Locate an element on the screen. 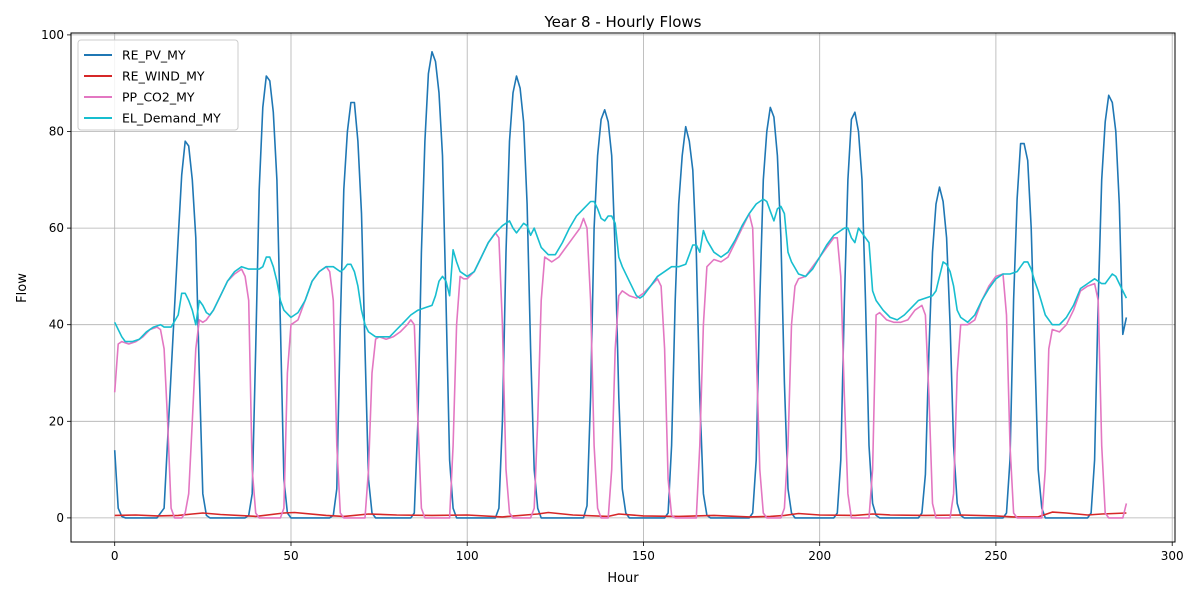 This screenshot has width=1200, height=600. legend-label-el-demand-my: EL_Demand_MY is located at coordinates (171, 118).